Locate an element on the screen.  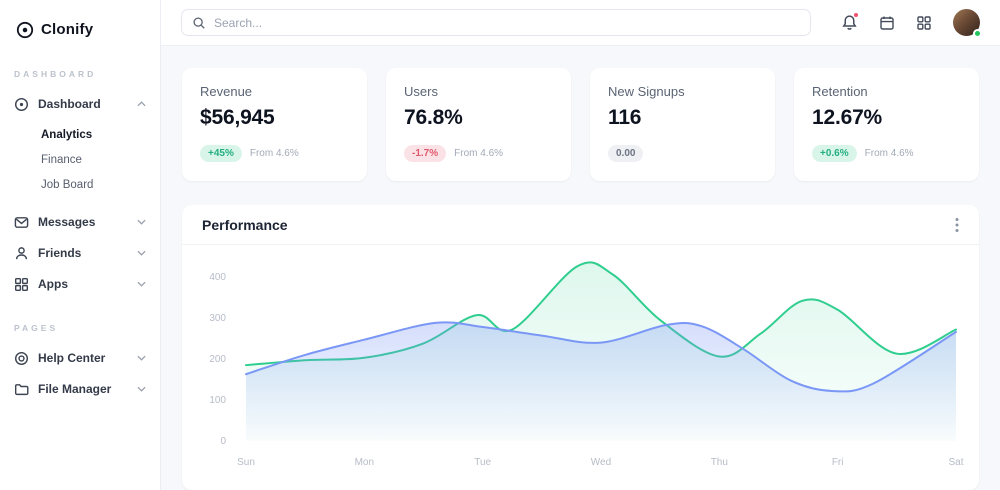
y-axis-tick-label: 300 is located at coordinates (217, 318).